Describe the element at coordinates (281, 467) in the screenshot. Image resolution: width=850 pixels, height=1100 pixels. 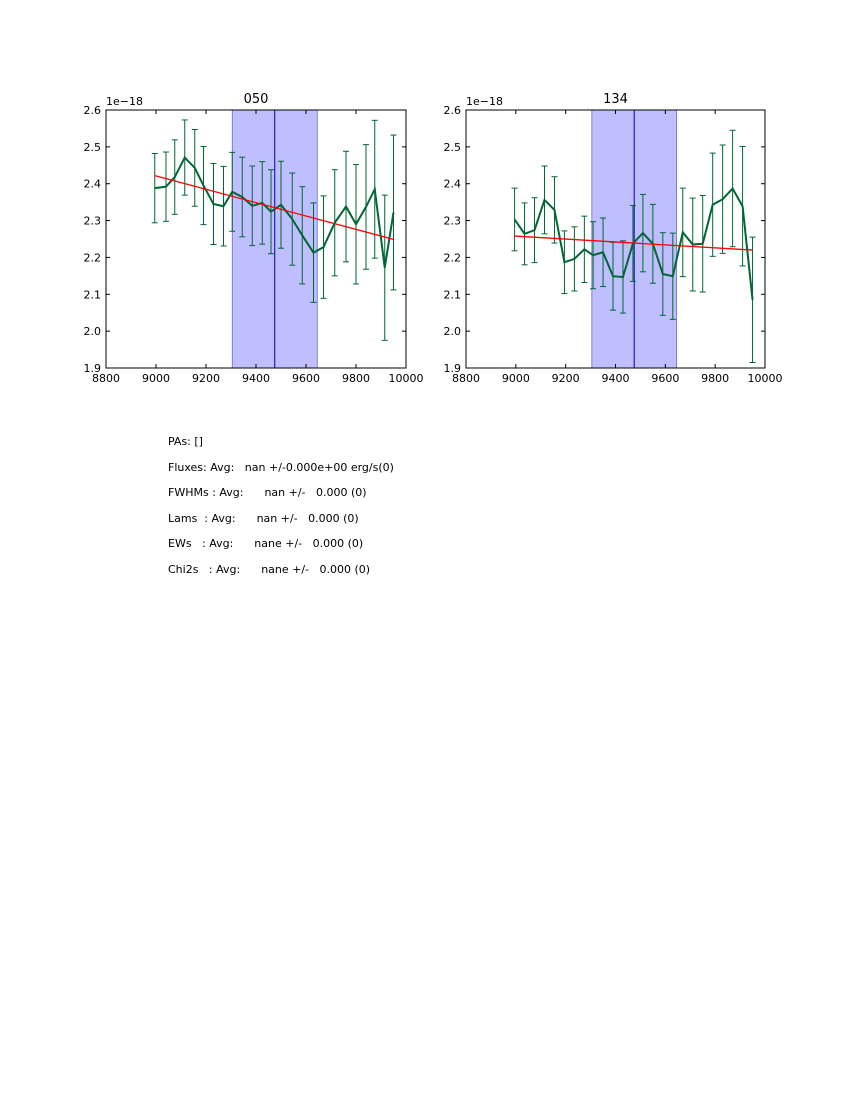
I see `stats-fluxes: Fluxes: Avg: nan +/-0.000e+00 erg/s(0)` at that location.